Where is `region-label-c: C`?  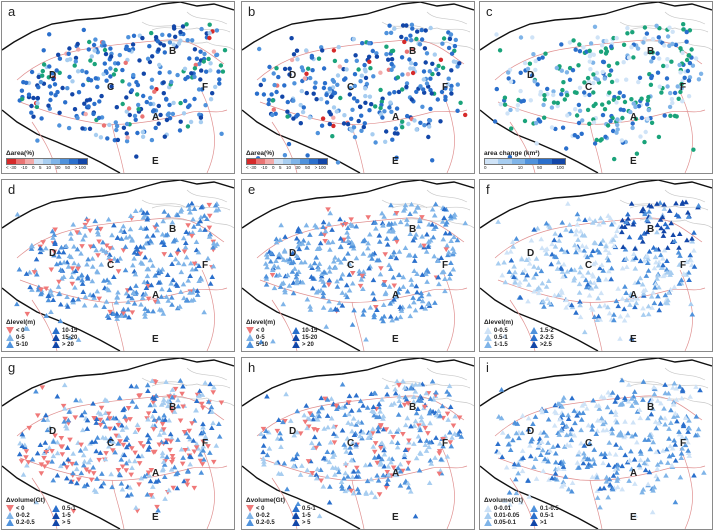
region-label-c: C is located at coordinates (589, 443).